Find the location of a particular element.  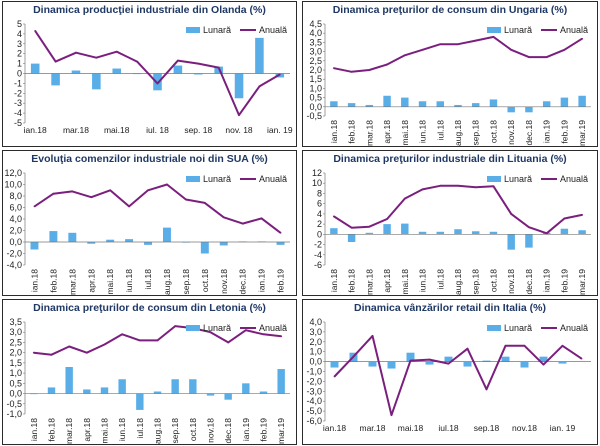

y-tick-label: -0,5 is located at coordinates (14, 404).